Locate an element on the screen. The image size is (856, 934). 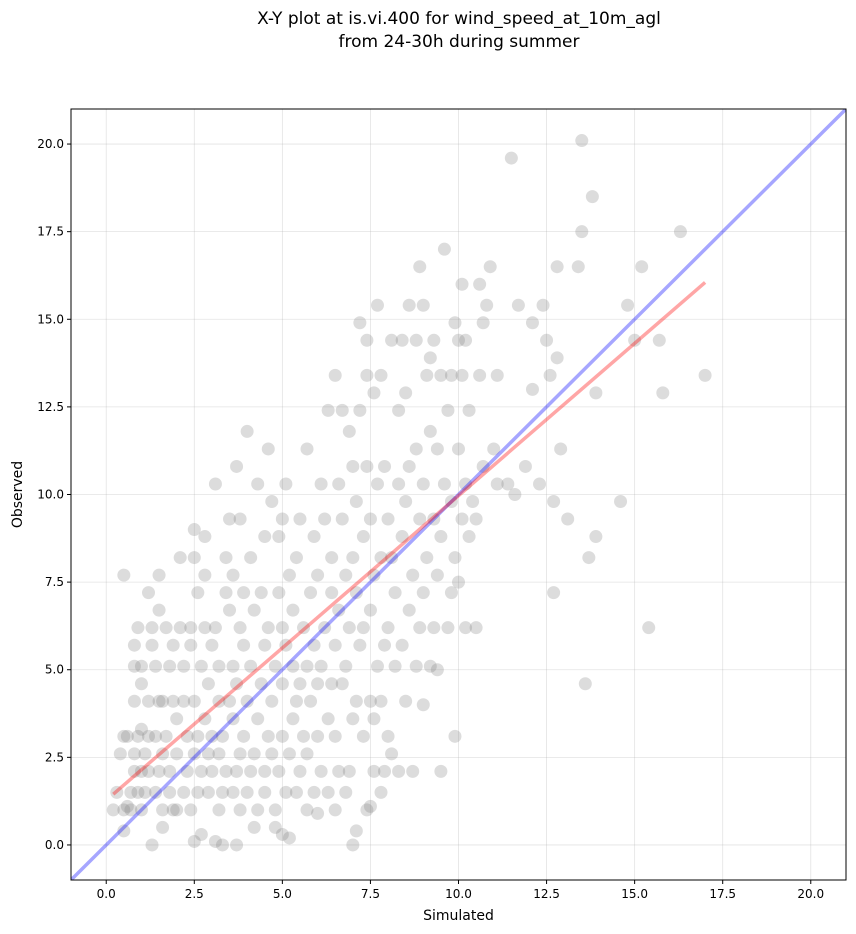
y-tick-label: 15.0 is located at coordinates (50, 319).